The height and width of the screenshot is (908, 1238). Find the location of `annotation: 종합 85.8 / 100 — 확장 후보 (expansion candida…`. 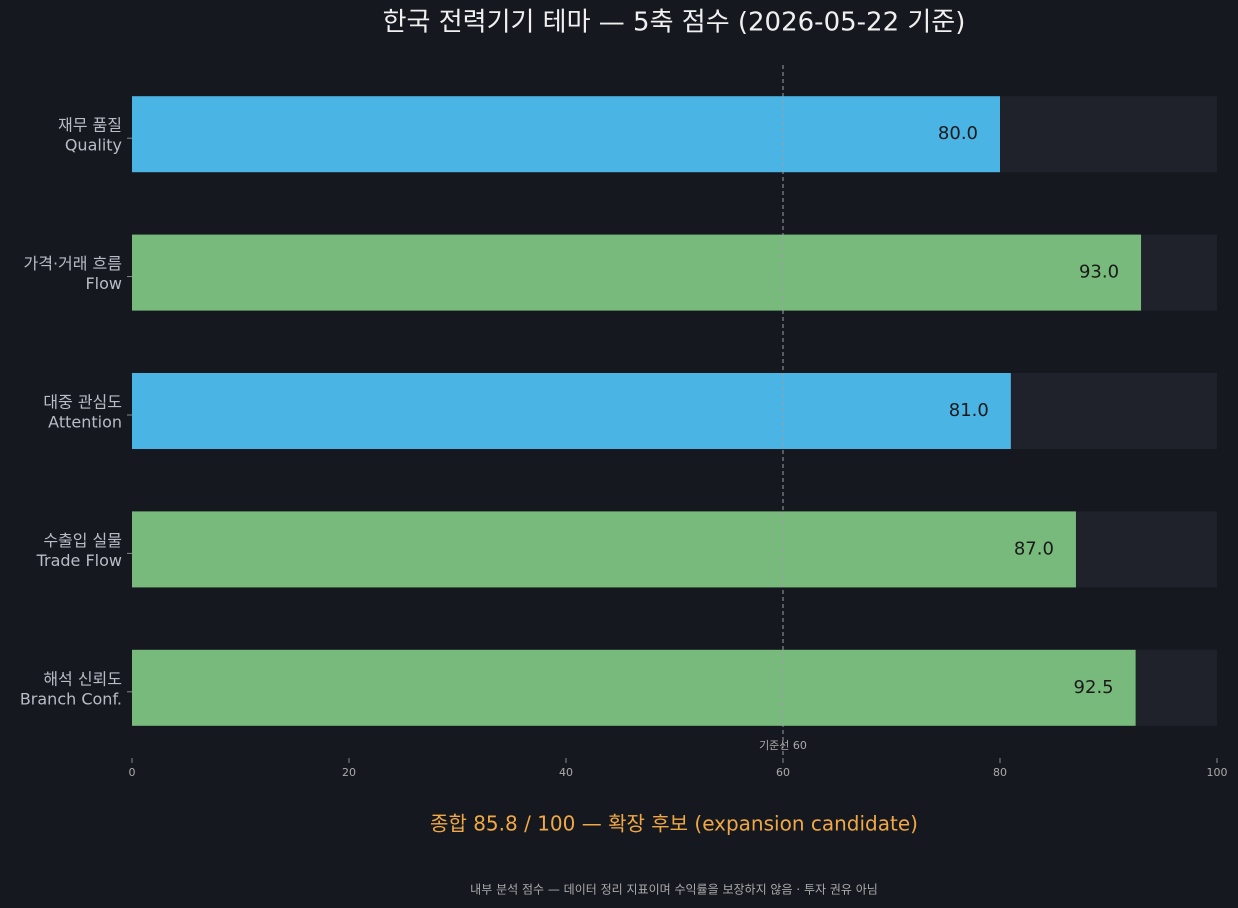

annotation: 종합 85.8 / 100 — 확장 후보 (expansion candida… is located at coordinates (674, 824).